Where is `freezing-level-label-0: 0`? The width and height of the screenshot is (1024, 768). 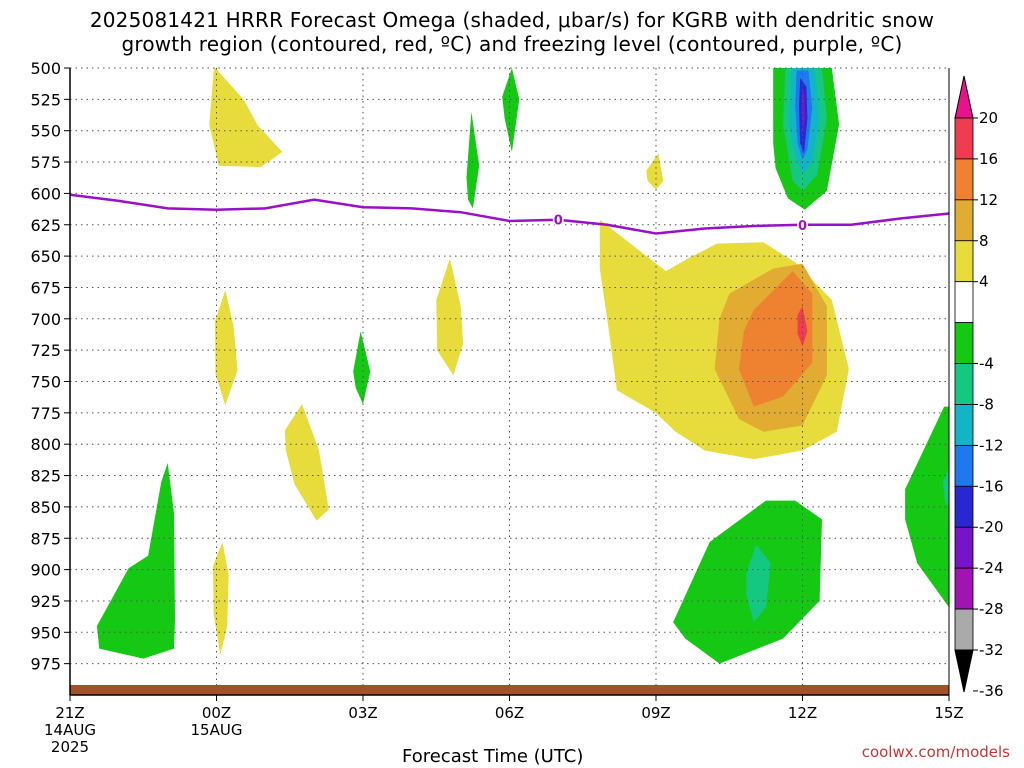
freezing-level-label-0: 0 is located at coordinates (558, 221).